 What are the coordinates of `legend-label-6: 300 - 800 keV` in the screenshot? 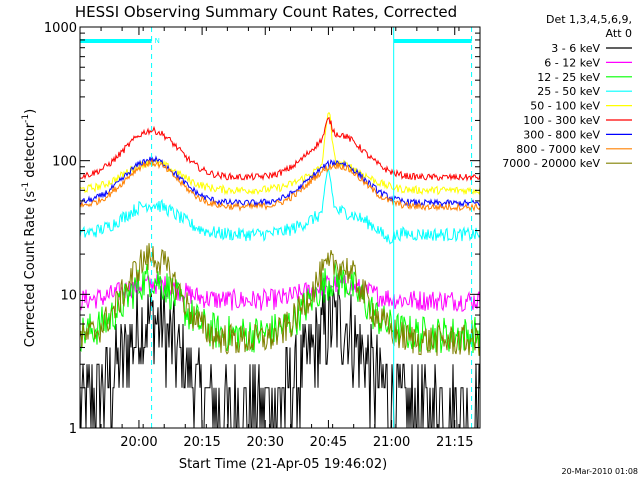 It's located at (561, 134).